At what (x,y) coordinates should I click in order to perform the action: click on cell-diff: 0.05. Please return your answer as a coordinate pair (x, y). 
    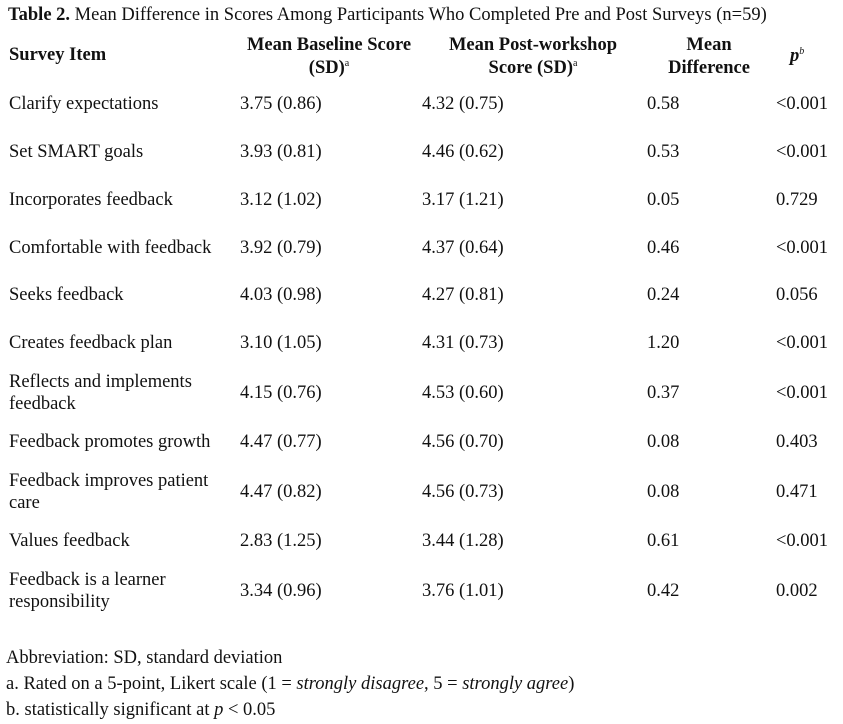
    Looking at the image, I should click on (663, 200).